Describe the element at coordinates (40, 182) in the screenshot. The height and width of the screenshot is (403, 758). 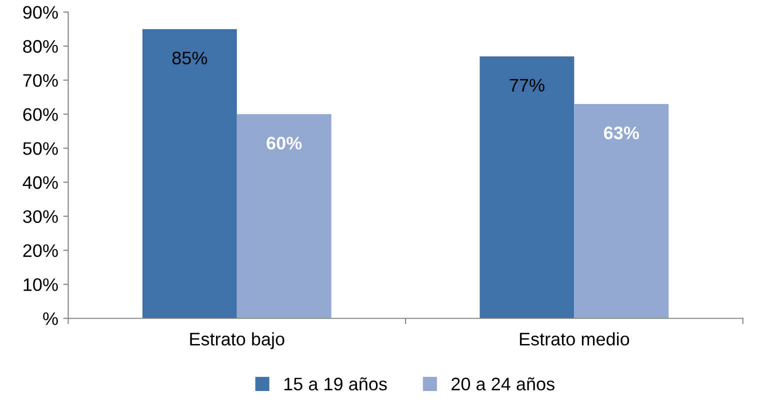
I see `y-tick-label: 40%` at that location.